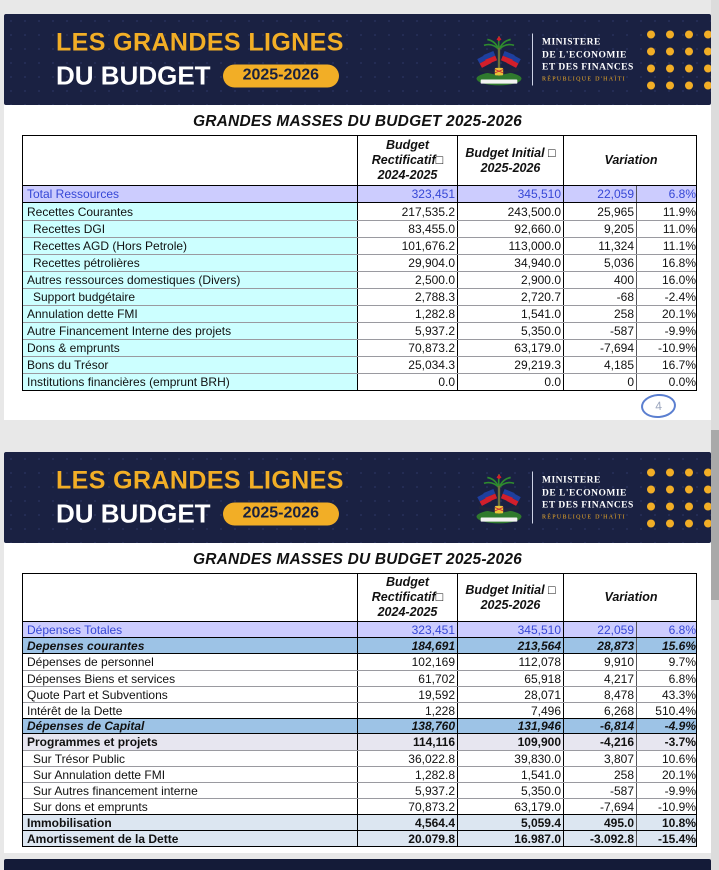 This screenshot has width=719, height=870. I want to click on column-header: Variation, so click(631, 160).